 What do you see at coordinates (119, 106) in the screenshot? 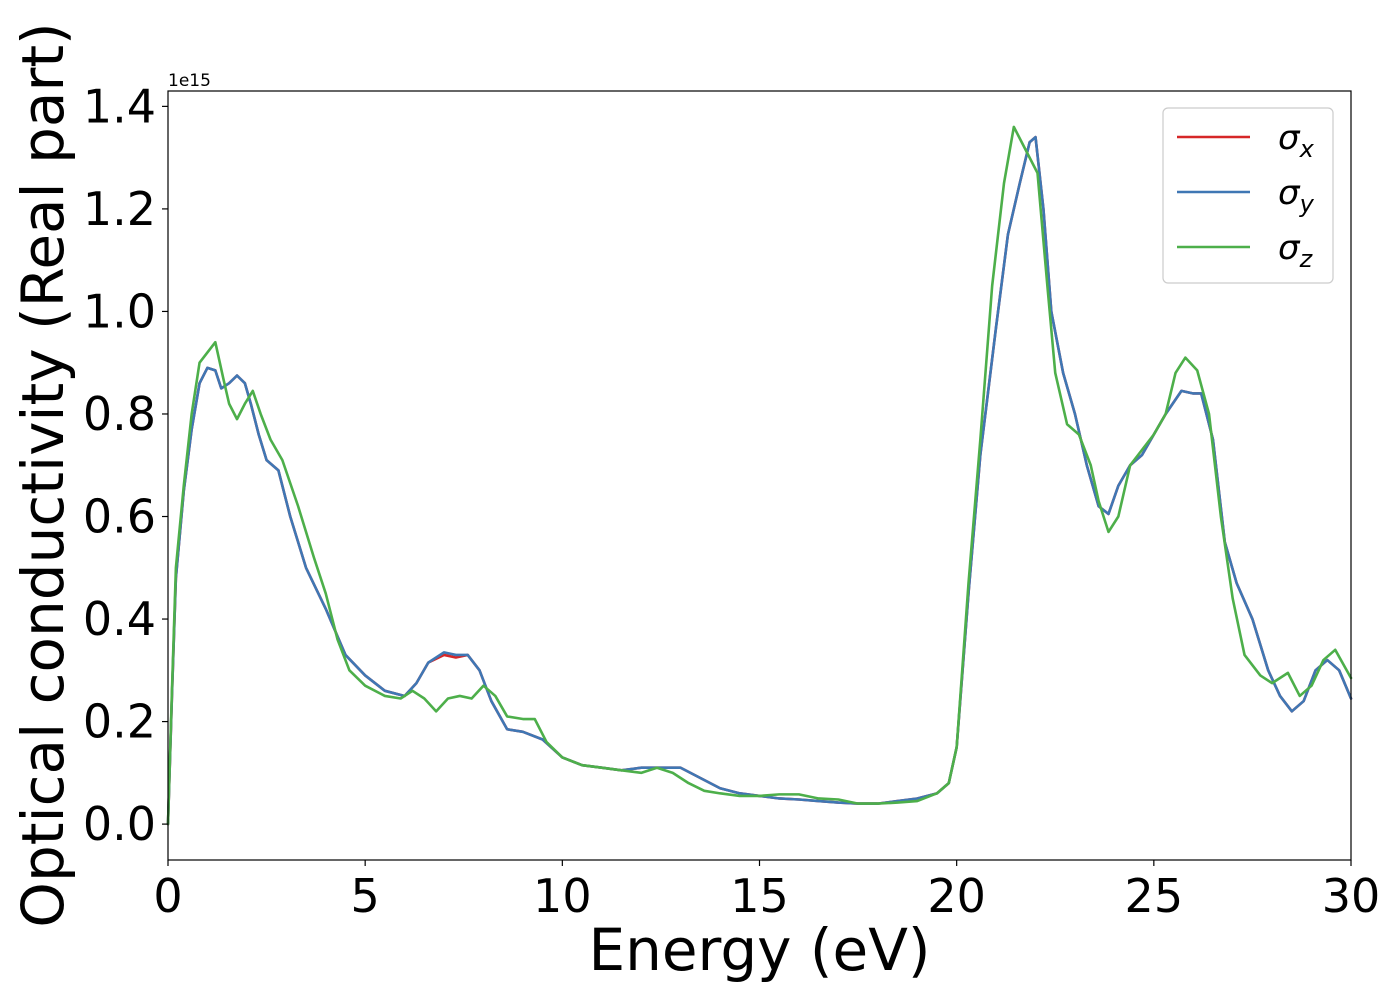
I see `y-tick-label: 1.4` at bounding box center [119, 106].